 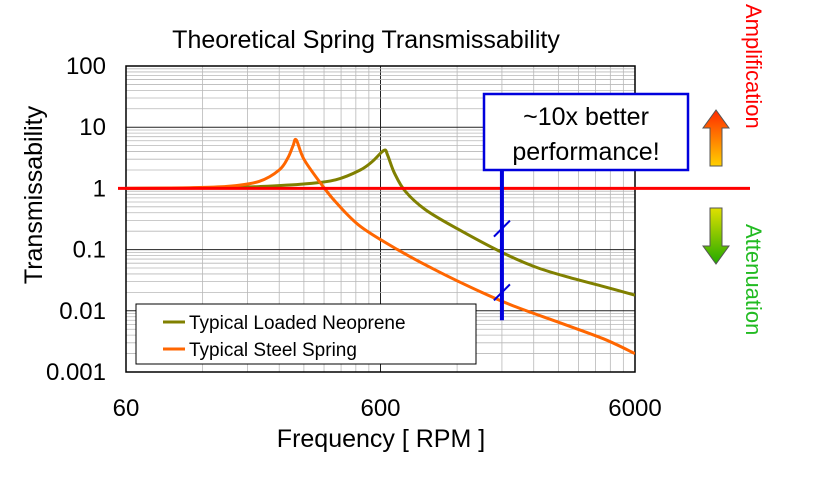 I want to click on y-tick-label: 0.1, so click(x=89, y=250).